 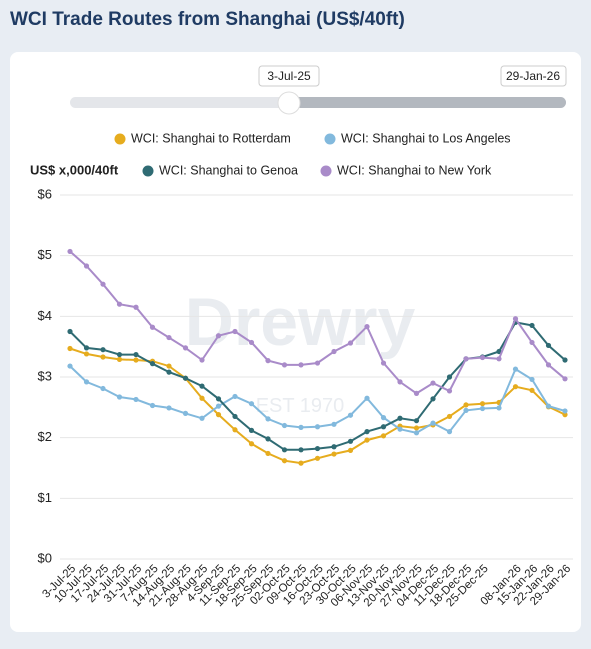 I want to click on legend-item: WCI: Shanghai to New York, so click(x=406, y=170).